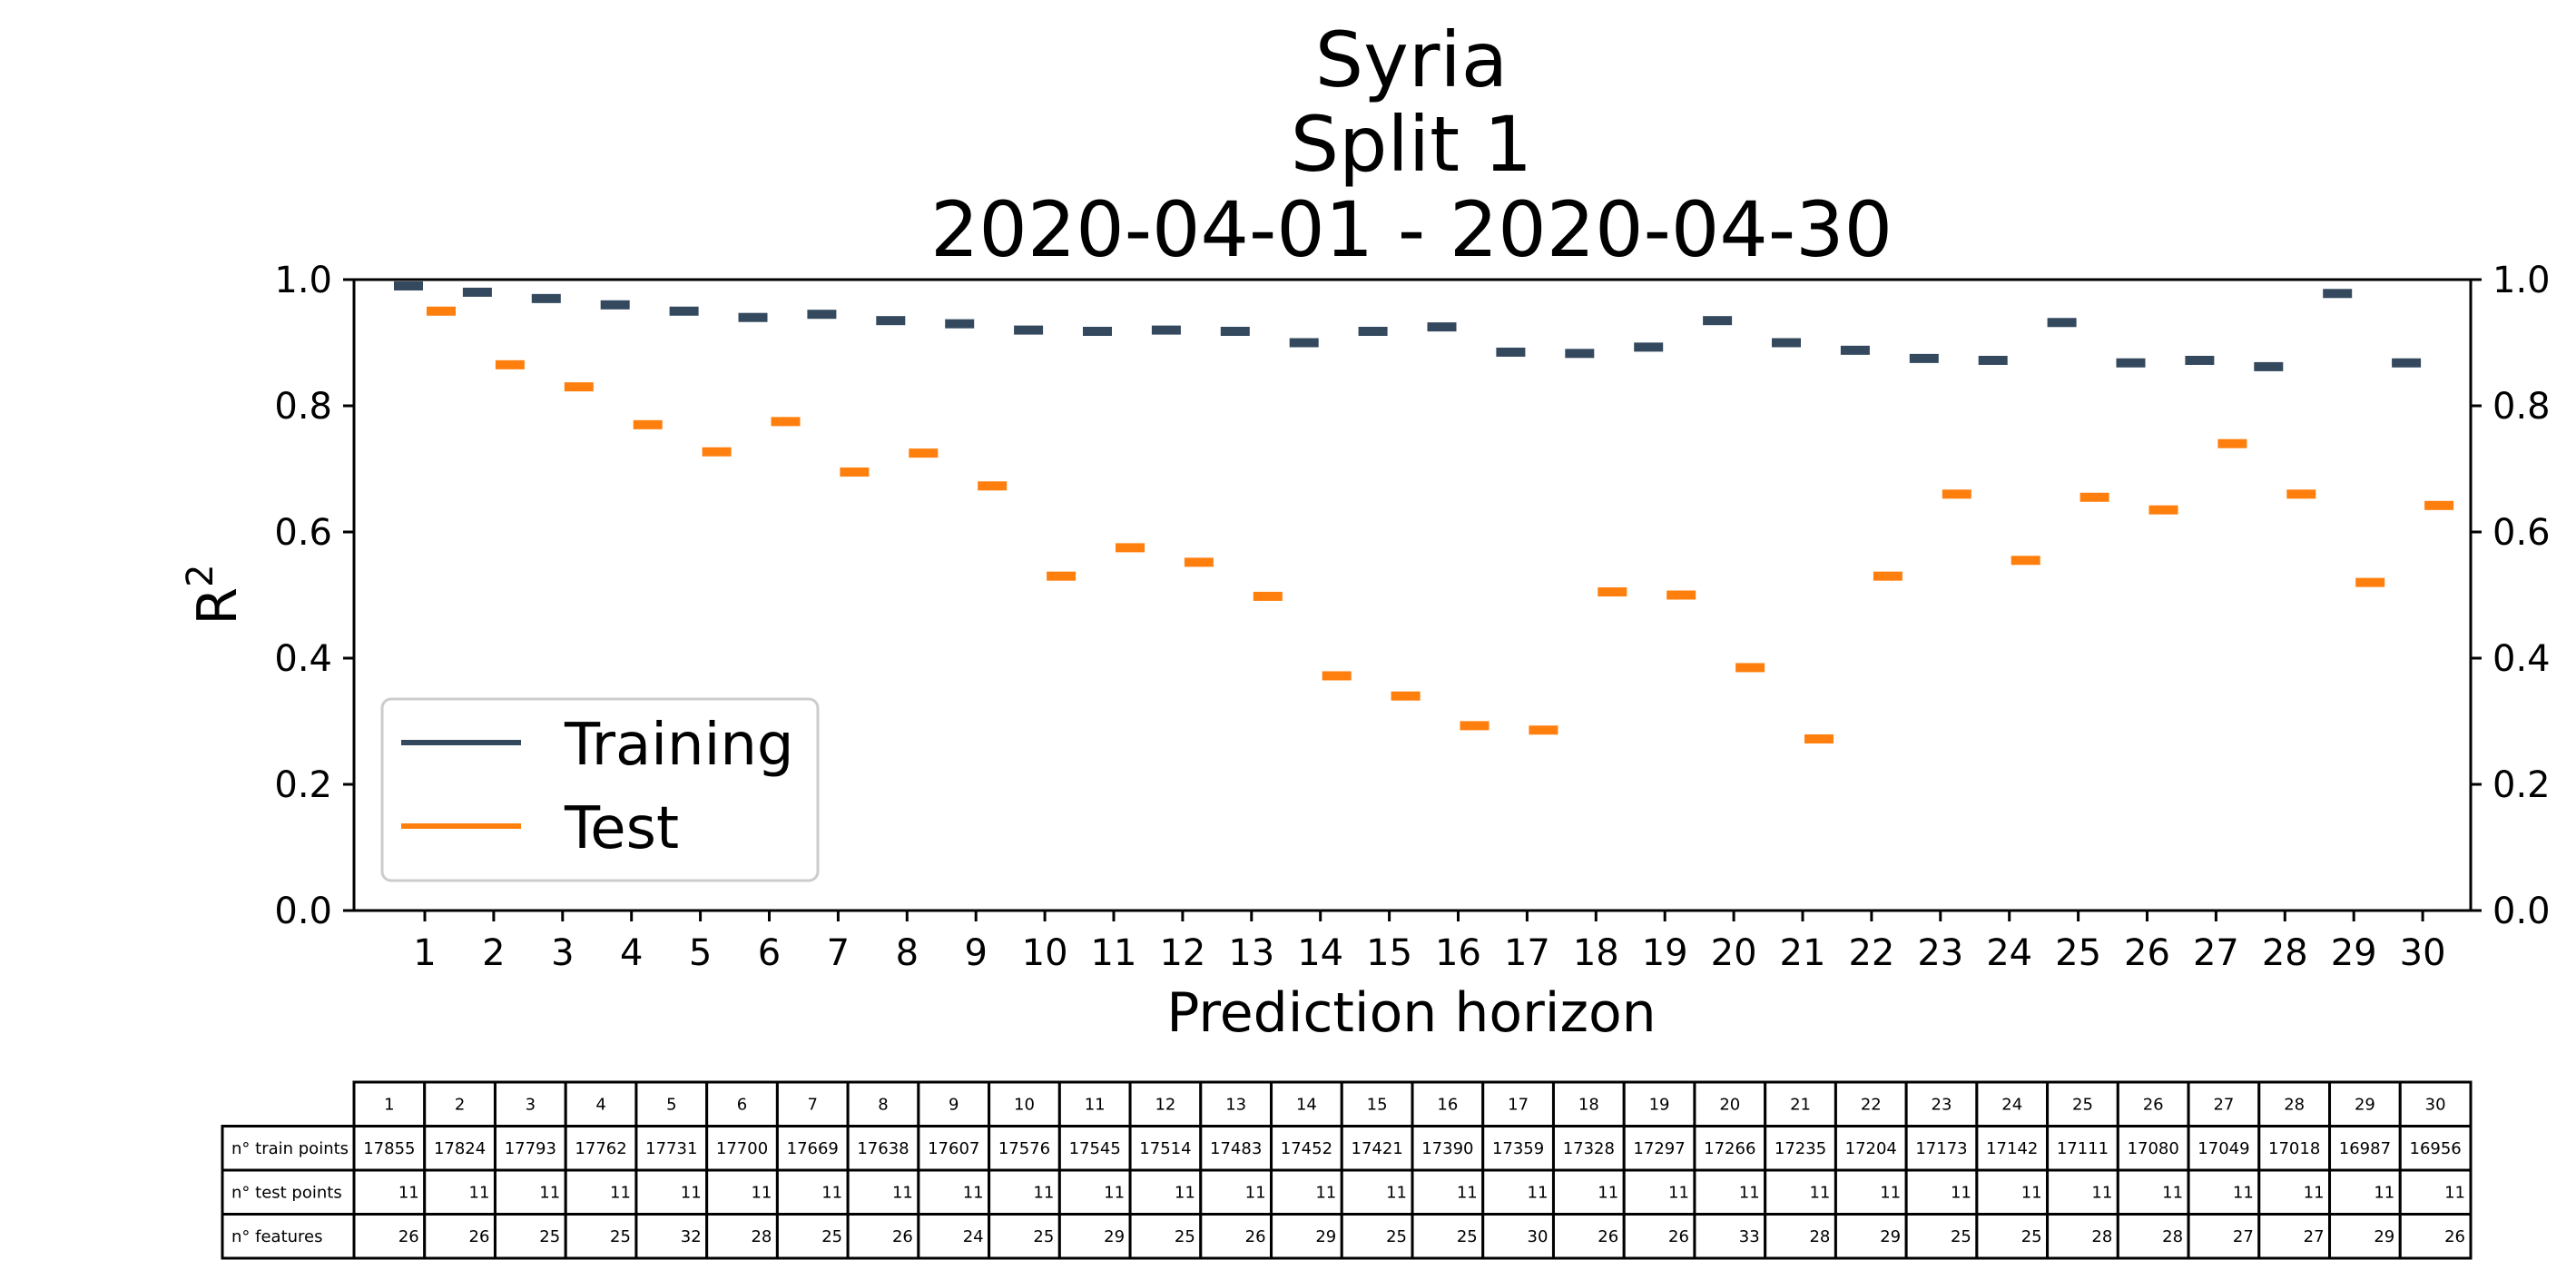 This screenshot has height=1280, width=2576. I want to click on table-header-text: 17, so click(1518, 1104).